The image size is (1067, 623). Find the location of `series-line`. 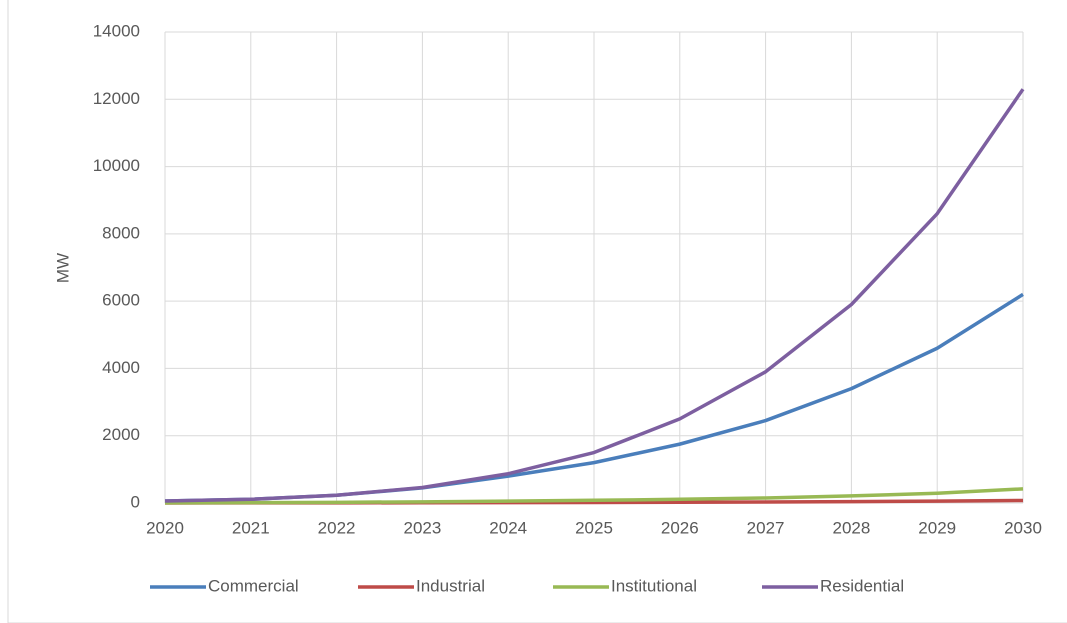

series-line is located at coordinates (594, 496).